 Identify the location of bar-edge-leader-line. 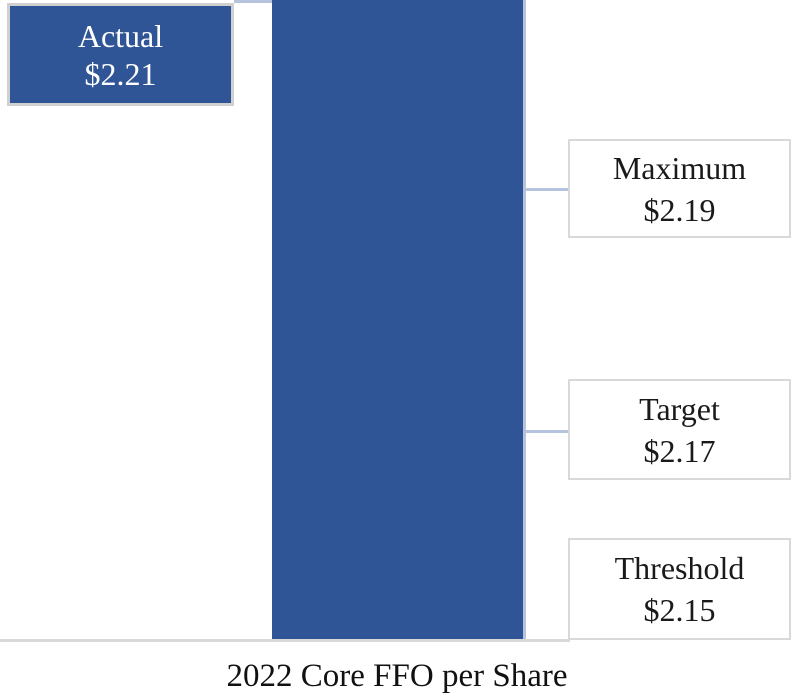
(524, 320).